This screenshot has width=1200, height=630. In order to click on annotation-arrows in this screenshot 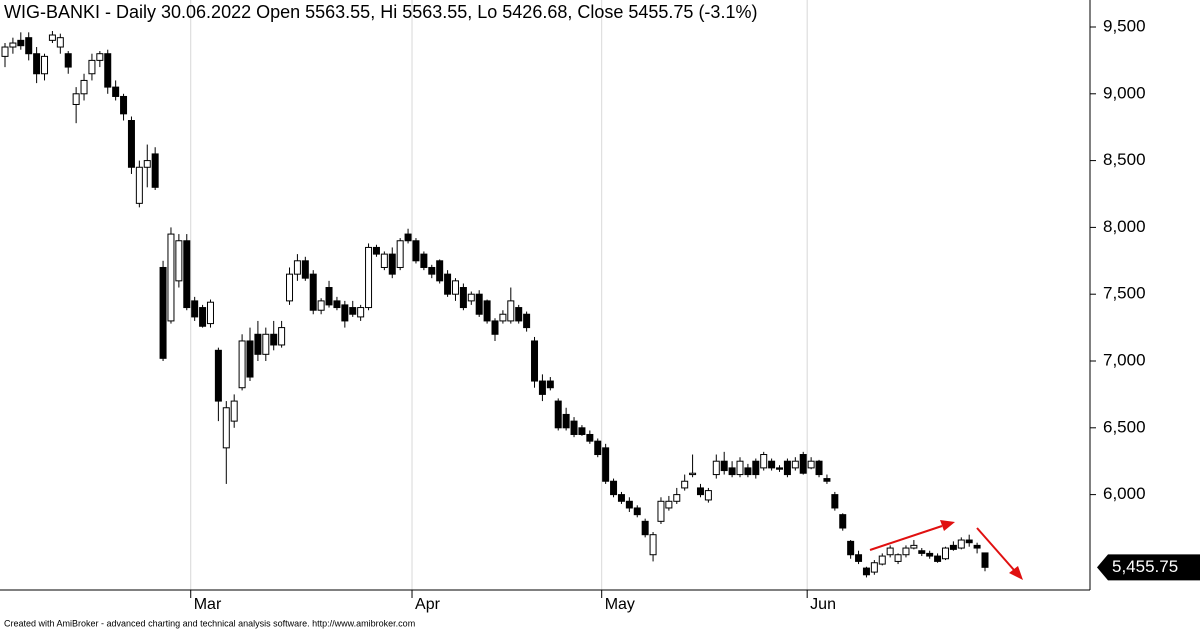, I will do `click(946, 550)`.